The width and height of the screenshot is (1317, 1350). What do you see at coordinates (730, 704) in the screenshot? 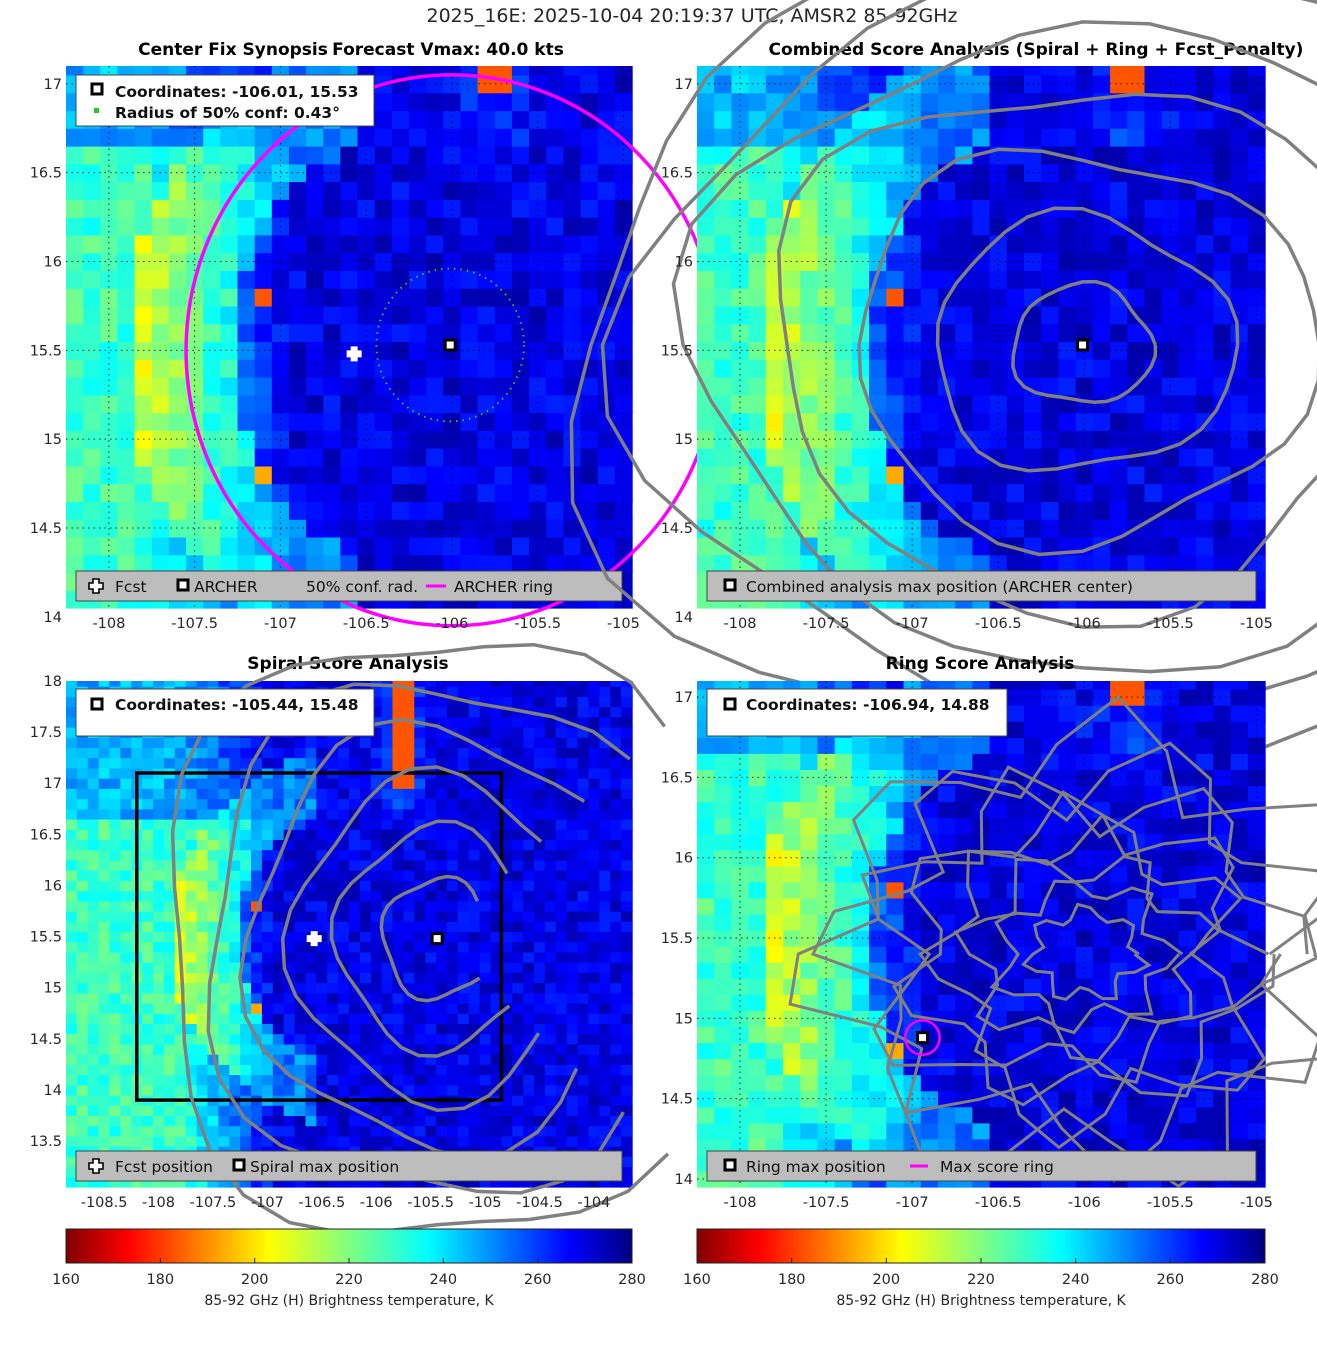
I see `ring-marker-icon` at bounding box center [730, 704].